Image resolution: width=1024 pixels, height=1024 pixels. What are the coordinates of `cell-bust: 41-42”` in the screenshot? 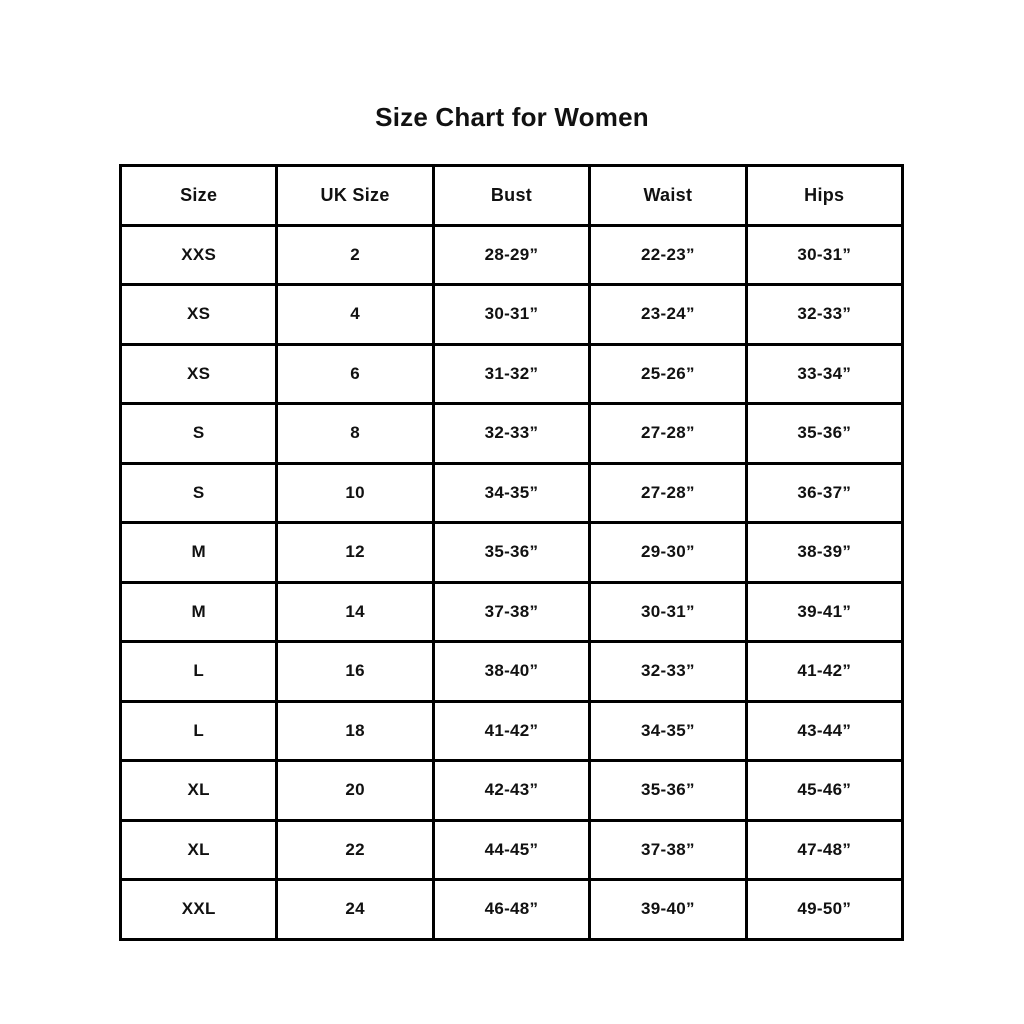 It's located at (511, 730).